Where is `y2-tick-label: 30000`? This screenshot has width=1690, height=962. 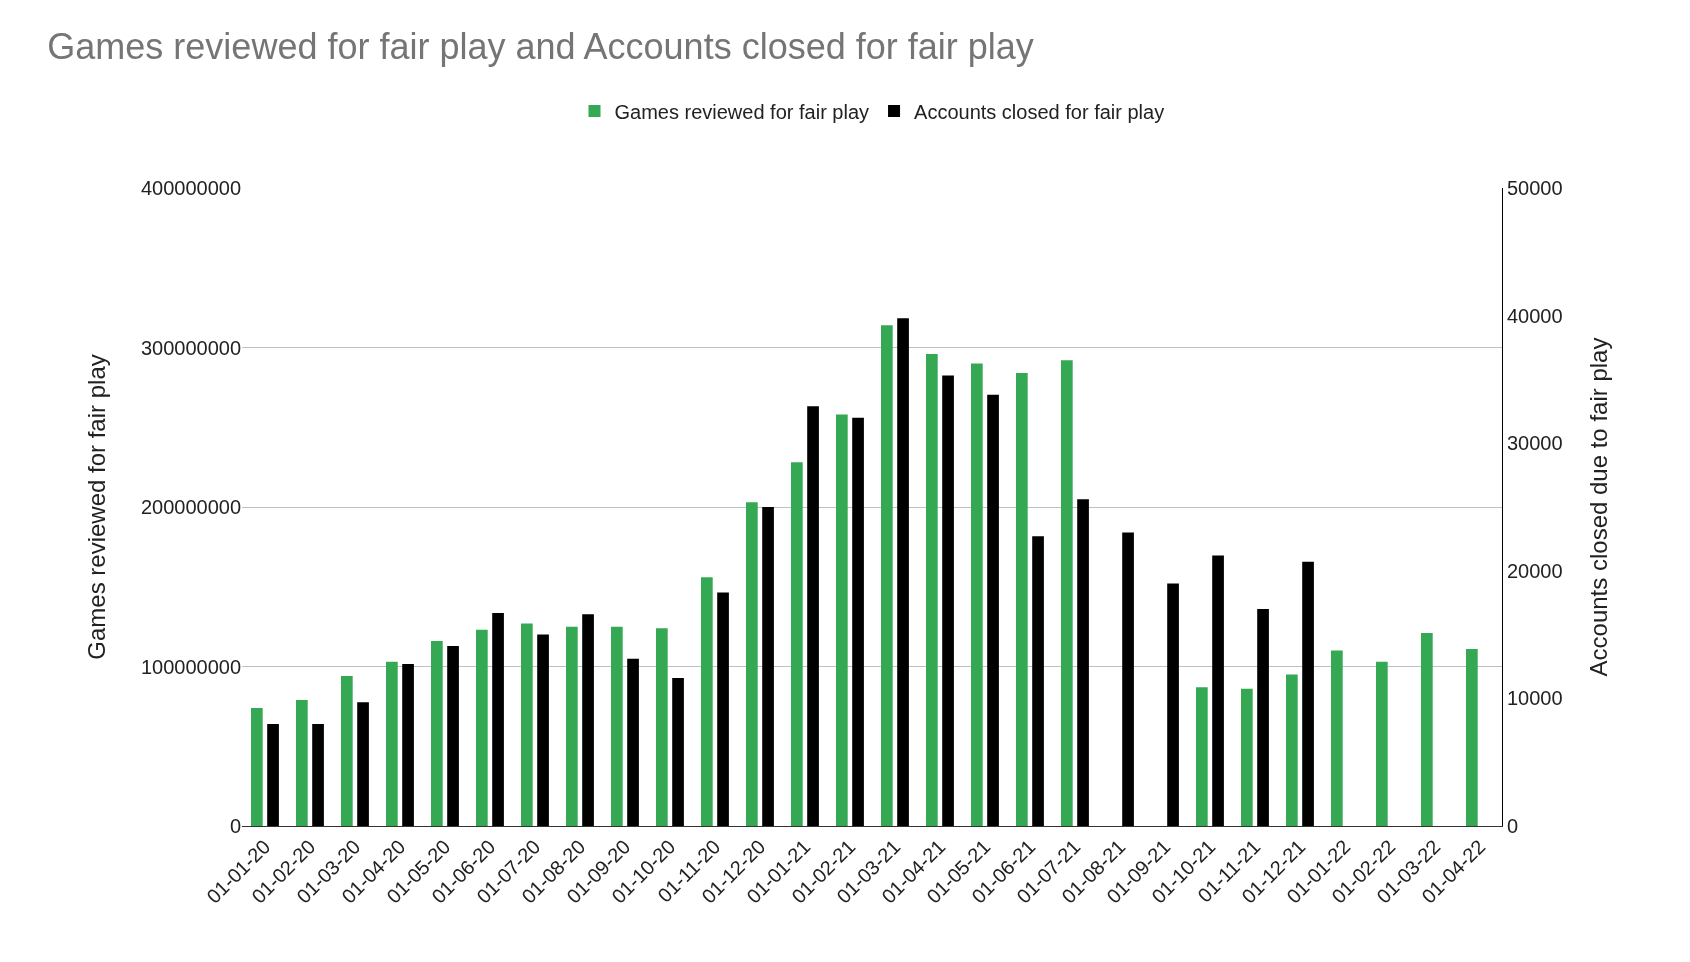 y2-tick-label: 30000 is located at coordinates (1535, 443).